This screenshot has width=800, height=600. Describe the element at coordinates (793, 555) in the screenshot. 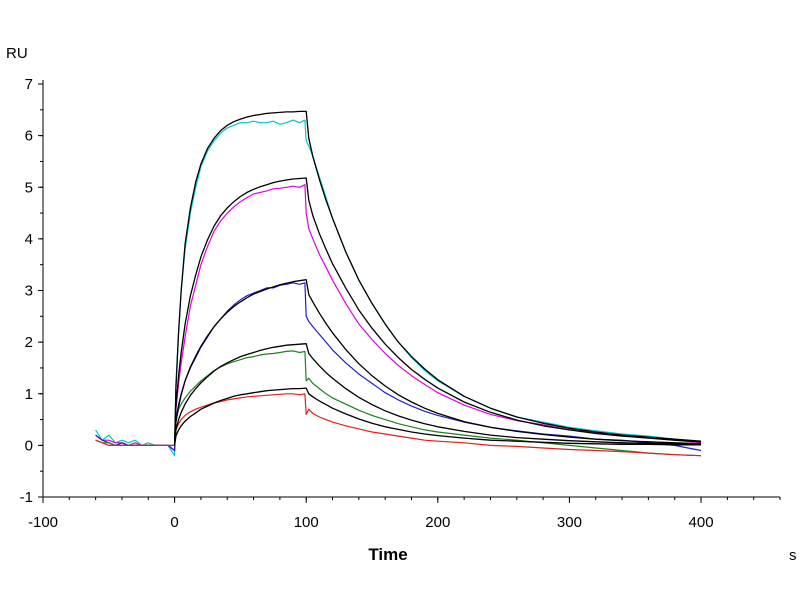

I see `x-unit-label: s` at that location.